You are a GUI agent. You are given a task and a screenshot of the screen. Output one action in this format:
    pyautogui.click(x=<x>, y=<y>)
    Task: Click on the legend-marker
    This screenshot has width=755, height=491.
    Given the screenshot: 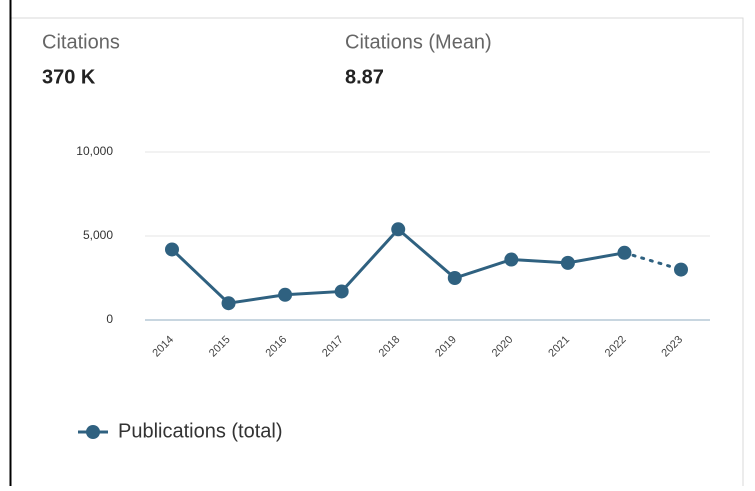 What is the action you would take?
    pyautogui.click(x=93, y=432)
    